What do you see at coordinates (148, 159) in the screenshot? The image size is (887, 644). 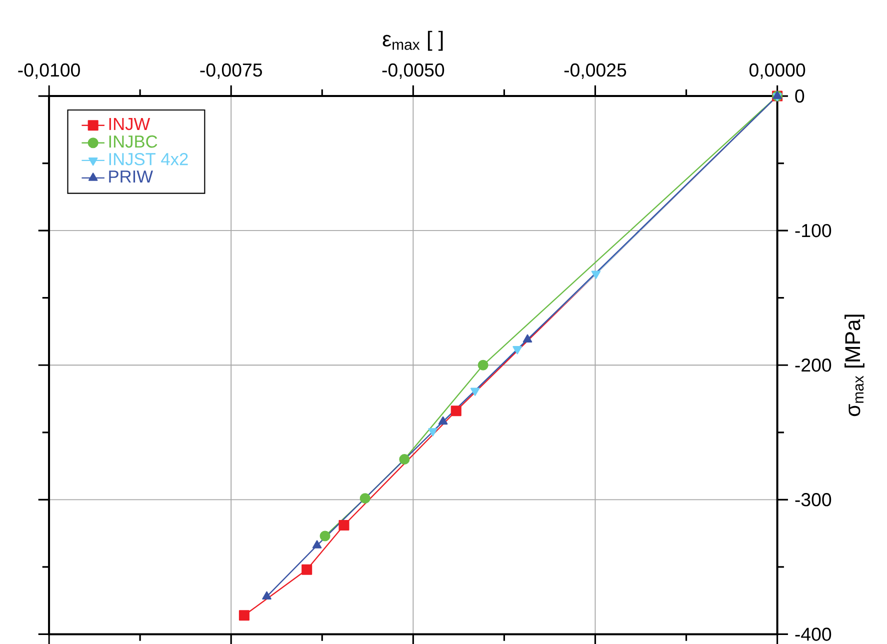 I see `legend-label: INJST 4x2` at bounding box center [148, 159].